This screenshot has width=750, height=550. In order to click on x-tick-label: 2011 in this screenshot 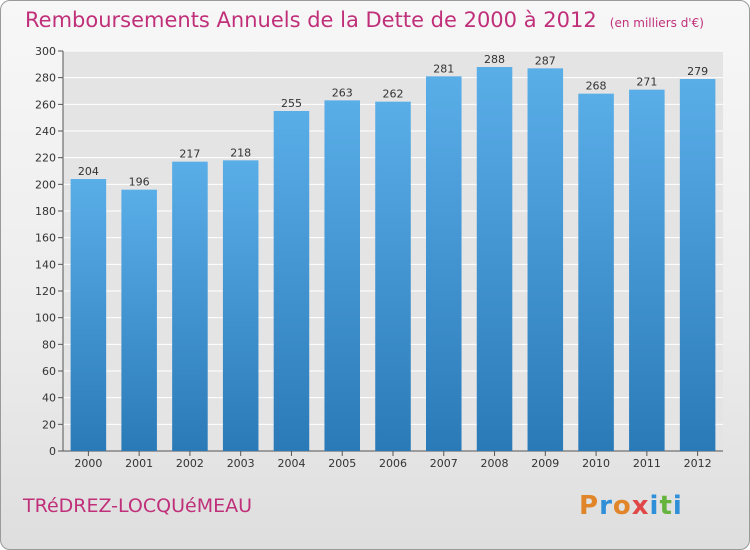, I will do `click(647, 463)`.